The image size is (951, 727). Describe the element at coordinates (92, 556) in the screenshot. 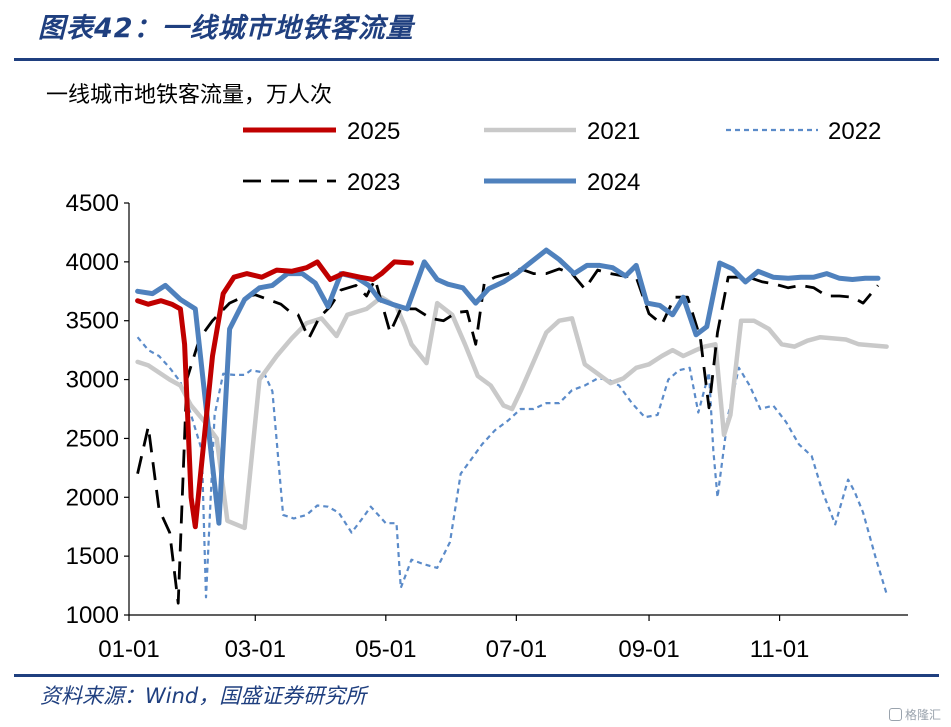

I see `y-tick-label: 1500` at that location.